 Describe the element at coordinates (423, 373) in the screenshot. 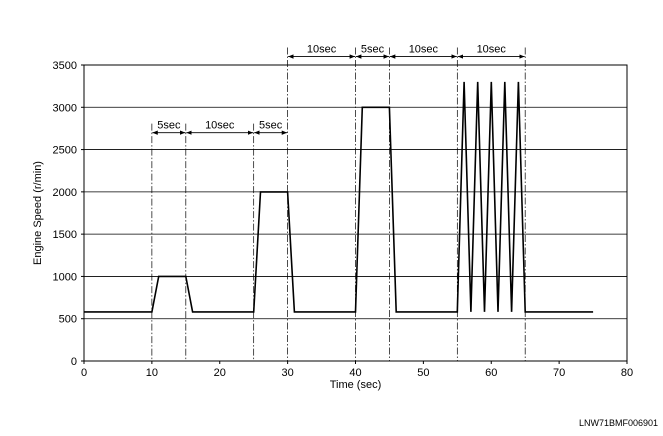

I see `x-tick-label: 50` at that location.